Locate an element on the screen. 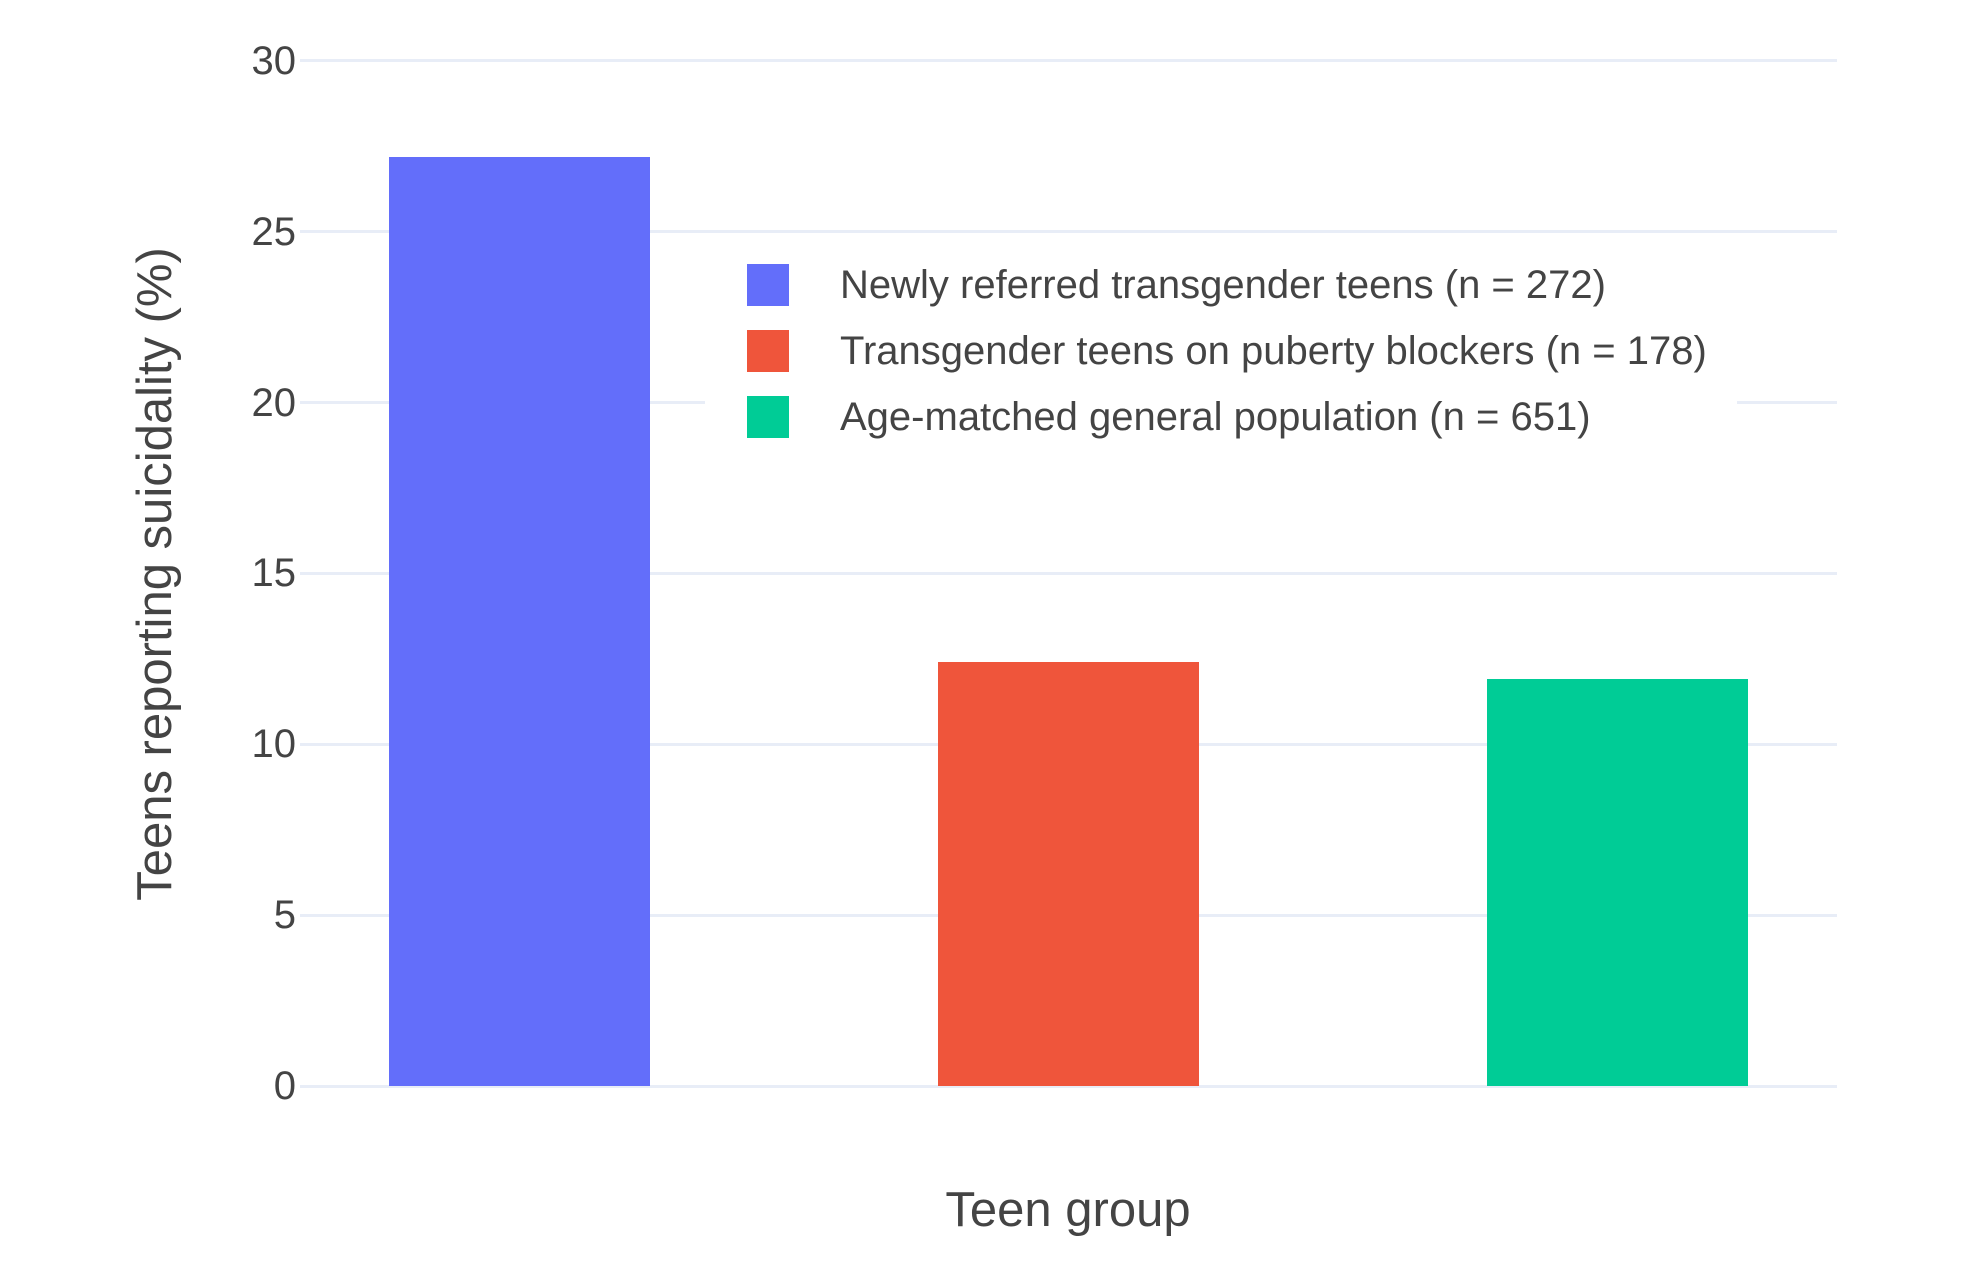 The height and width of the screenshot is (1269, 1987). legend-item-age-matched-general-population-n-651: Age-matched general population (n = 651) is located at coordinates (1206, 417).